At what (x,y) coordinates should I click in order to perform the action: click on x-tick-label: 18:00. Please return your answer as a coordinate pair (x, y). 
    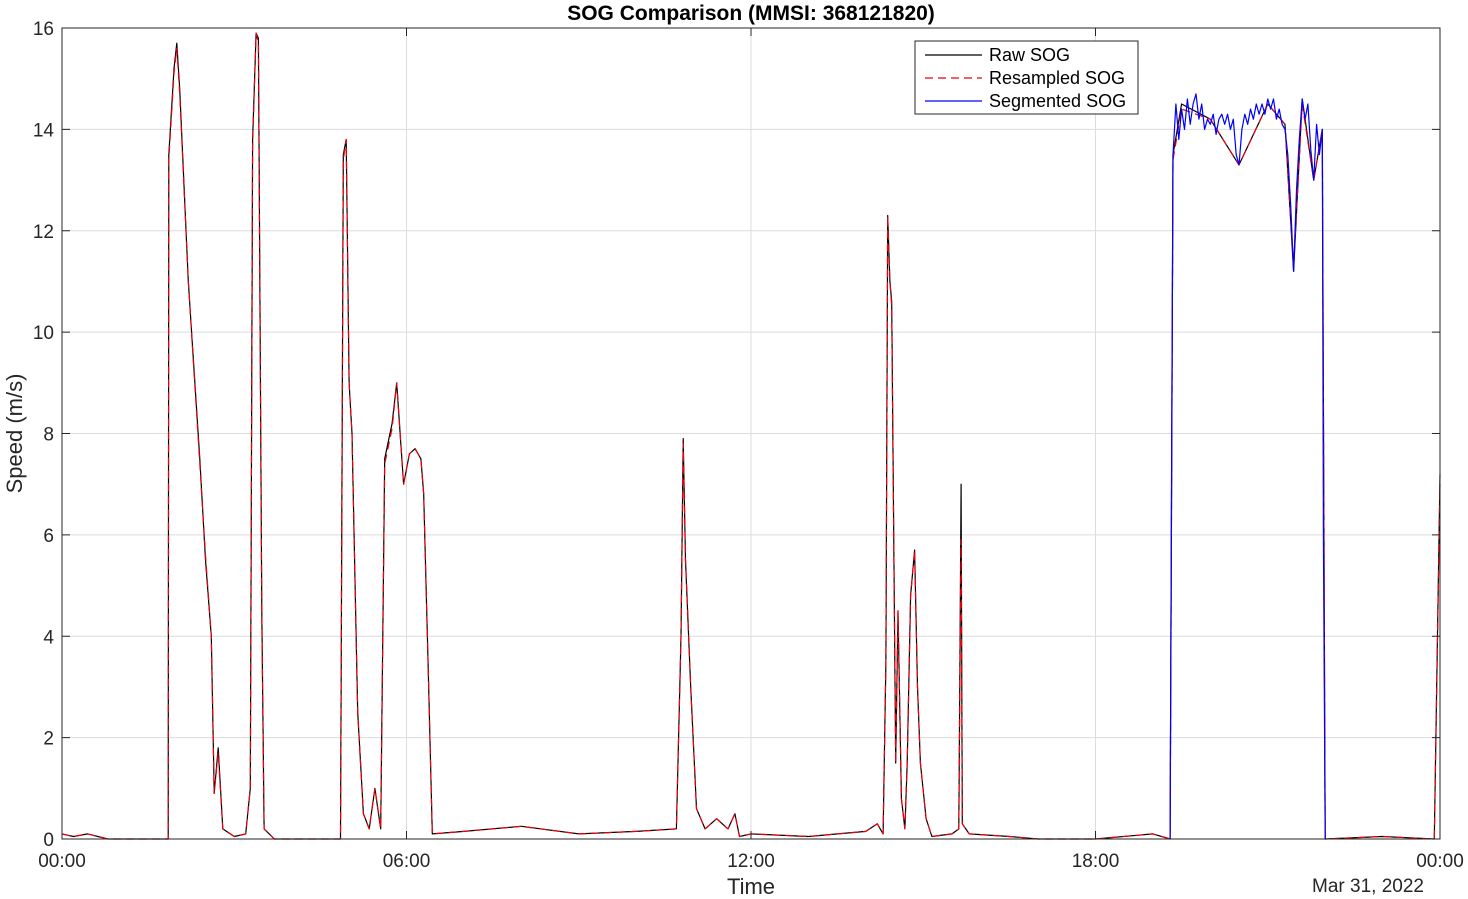
    Looking at the image, I should click on (1096, 861).